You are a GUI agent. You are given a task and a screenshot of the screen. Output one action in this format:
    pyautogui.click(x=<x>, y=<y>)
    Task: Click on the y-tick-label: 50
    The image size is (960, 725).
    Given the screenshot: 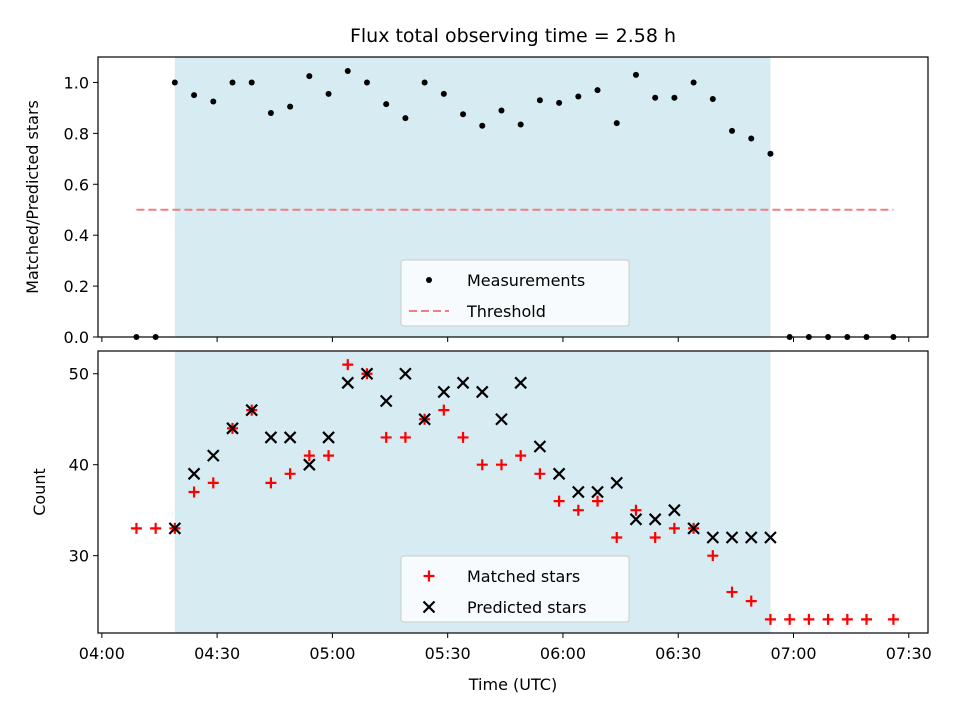 What is the action you would take?
    pyautogui.click(x=79, y=374)
    